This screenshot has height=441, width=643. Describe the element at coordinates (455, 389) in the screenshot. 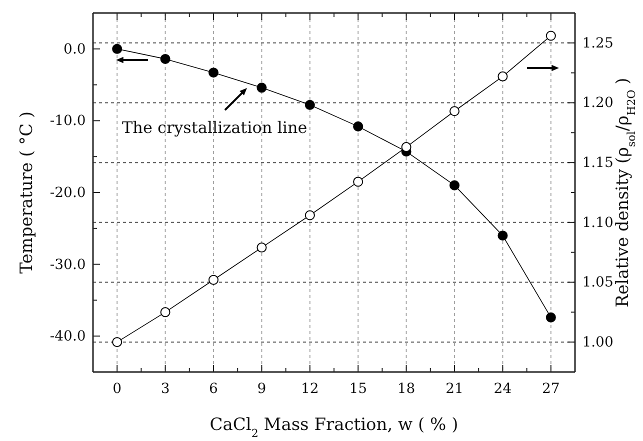

I see `x-tick-label: 21` at that location.